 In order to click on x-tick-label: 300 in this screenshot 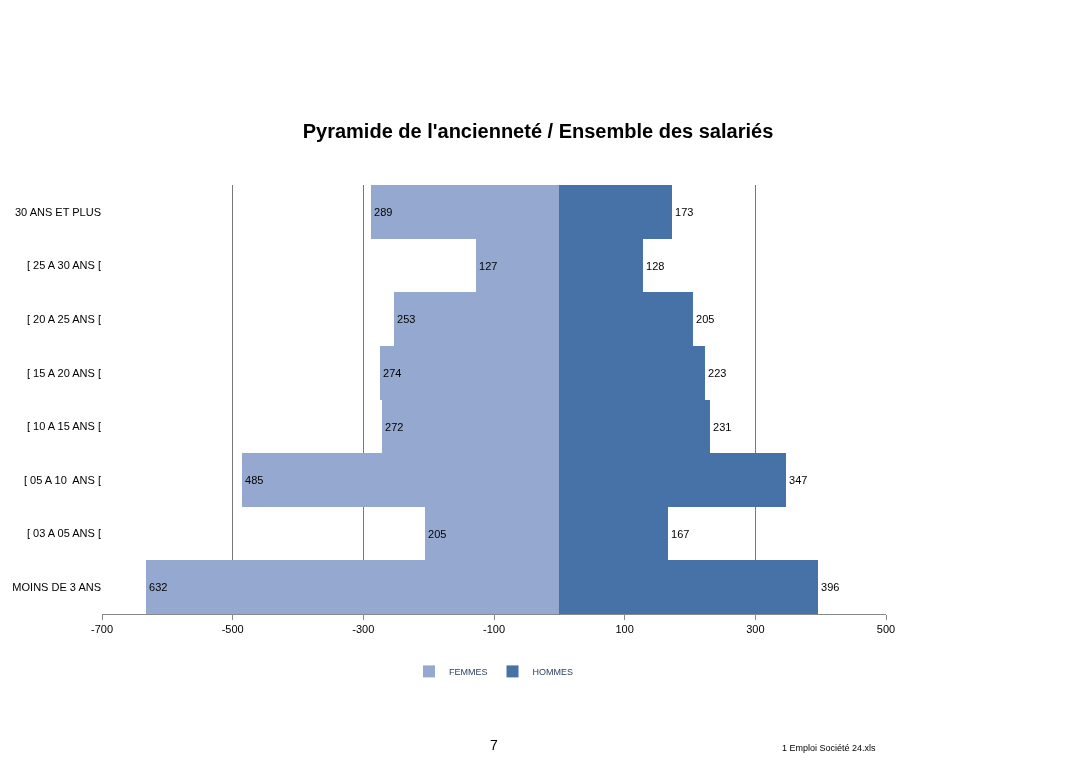, I will do `click(755, 629)`.